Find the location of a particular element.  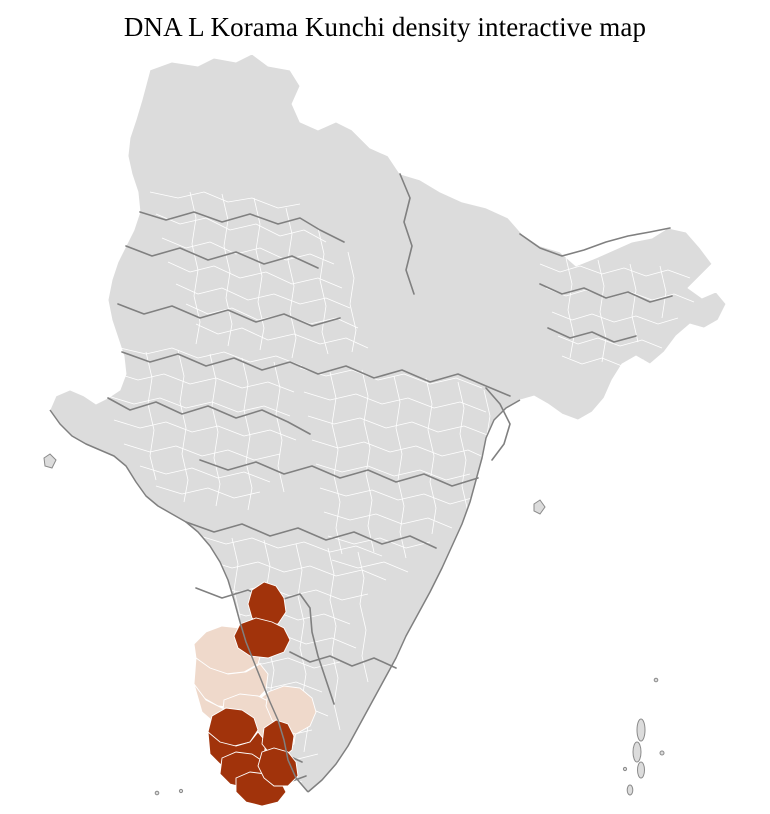

island-lakshadweep-a is located at coordinates (157, 793).